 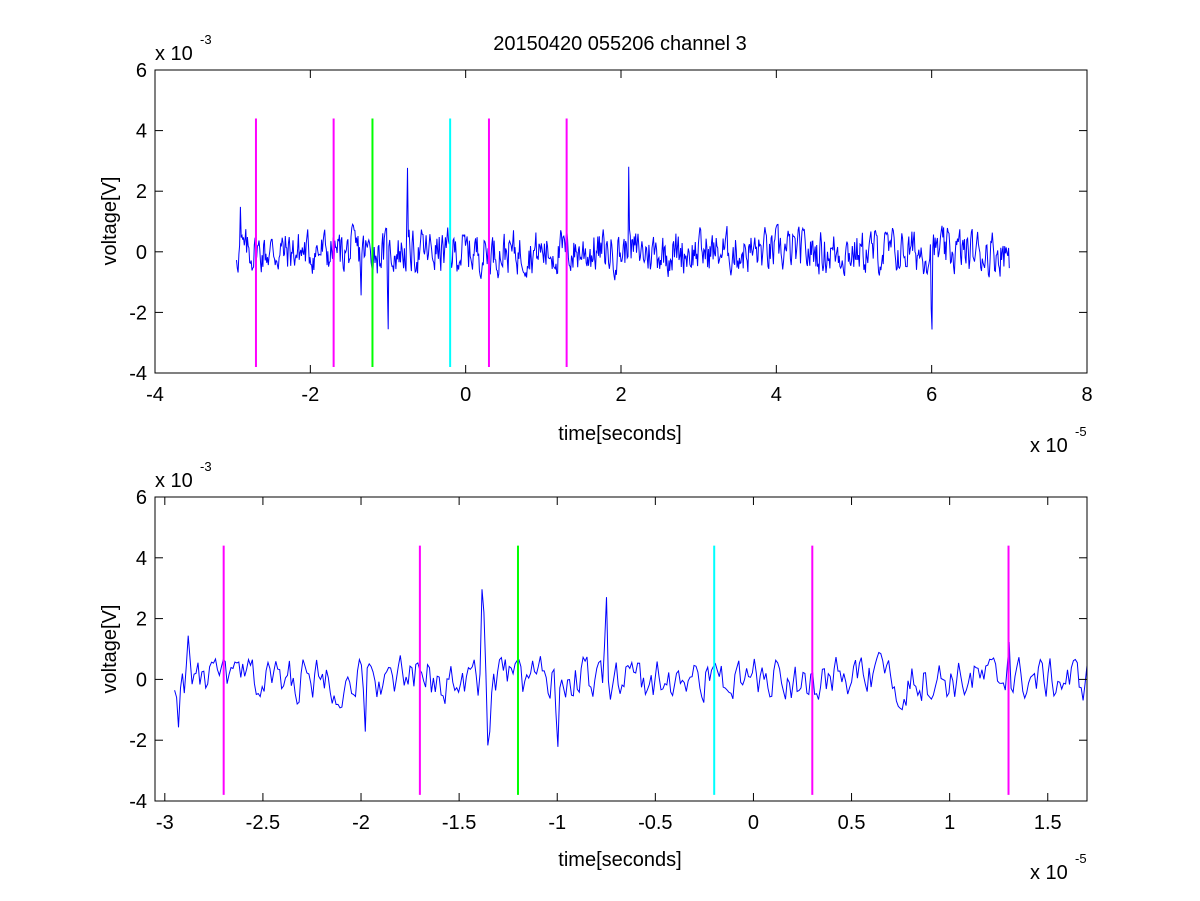 I want to click on bottom-ytick-label: 6, so click(x=141, y=498).